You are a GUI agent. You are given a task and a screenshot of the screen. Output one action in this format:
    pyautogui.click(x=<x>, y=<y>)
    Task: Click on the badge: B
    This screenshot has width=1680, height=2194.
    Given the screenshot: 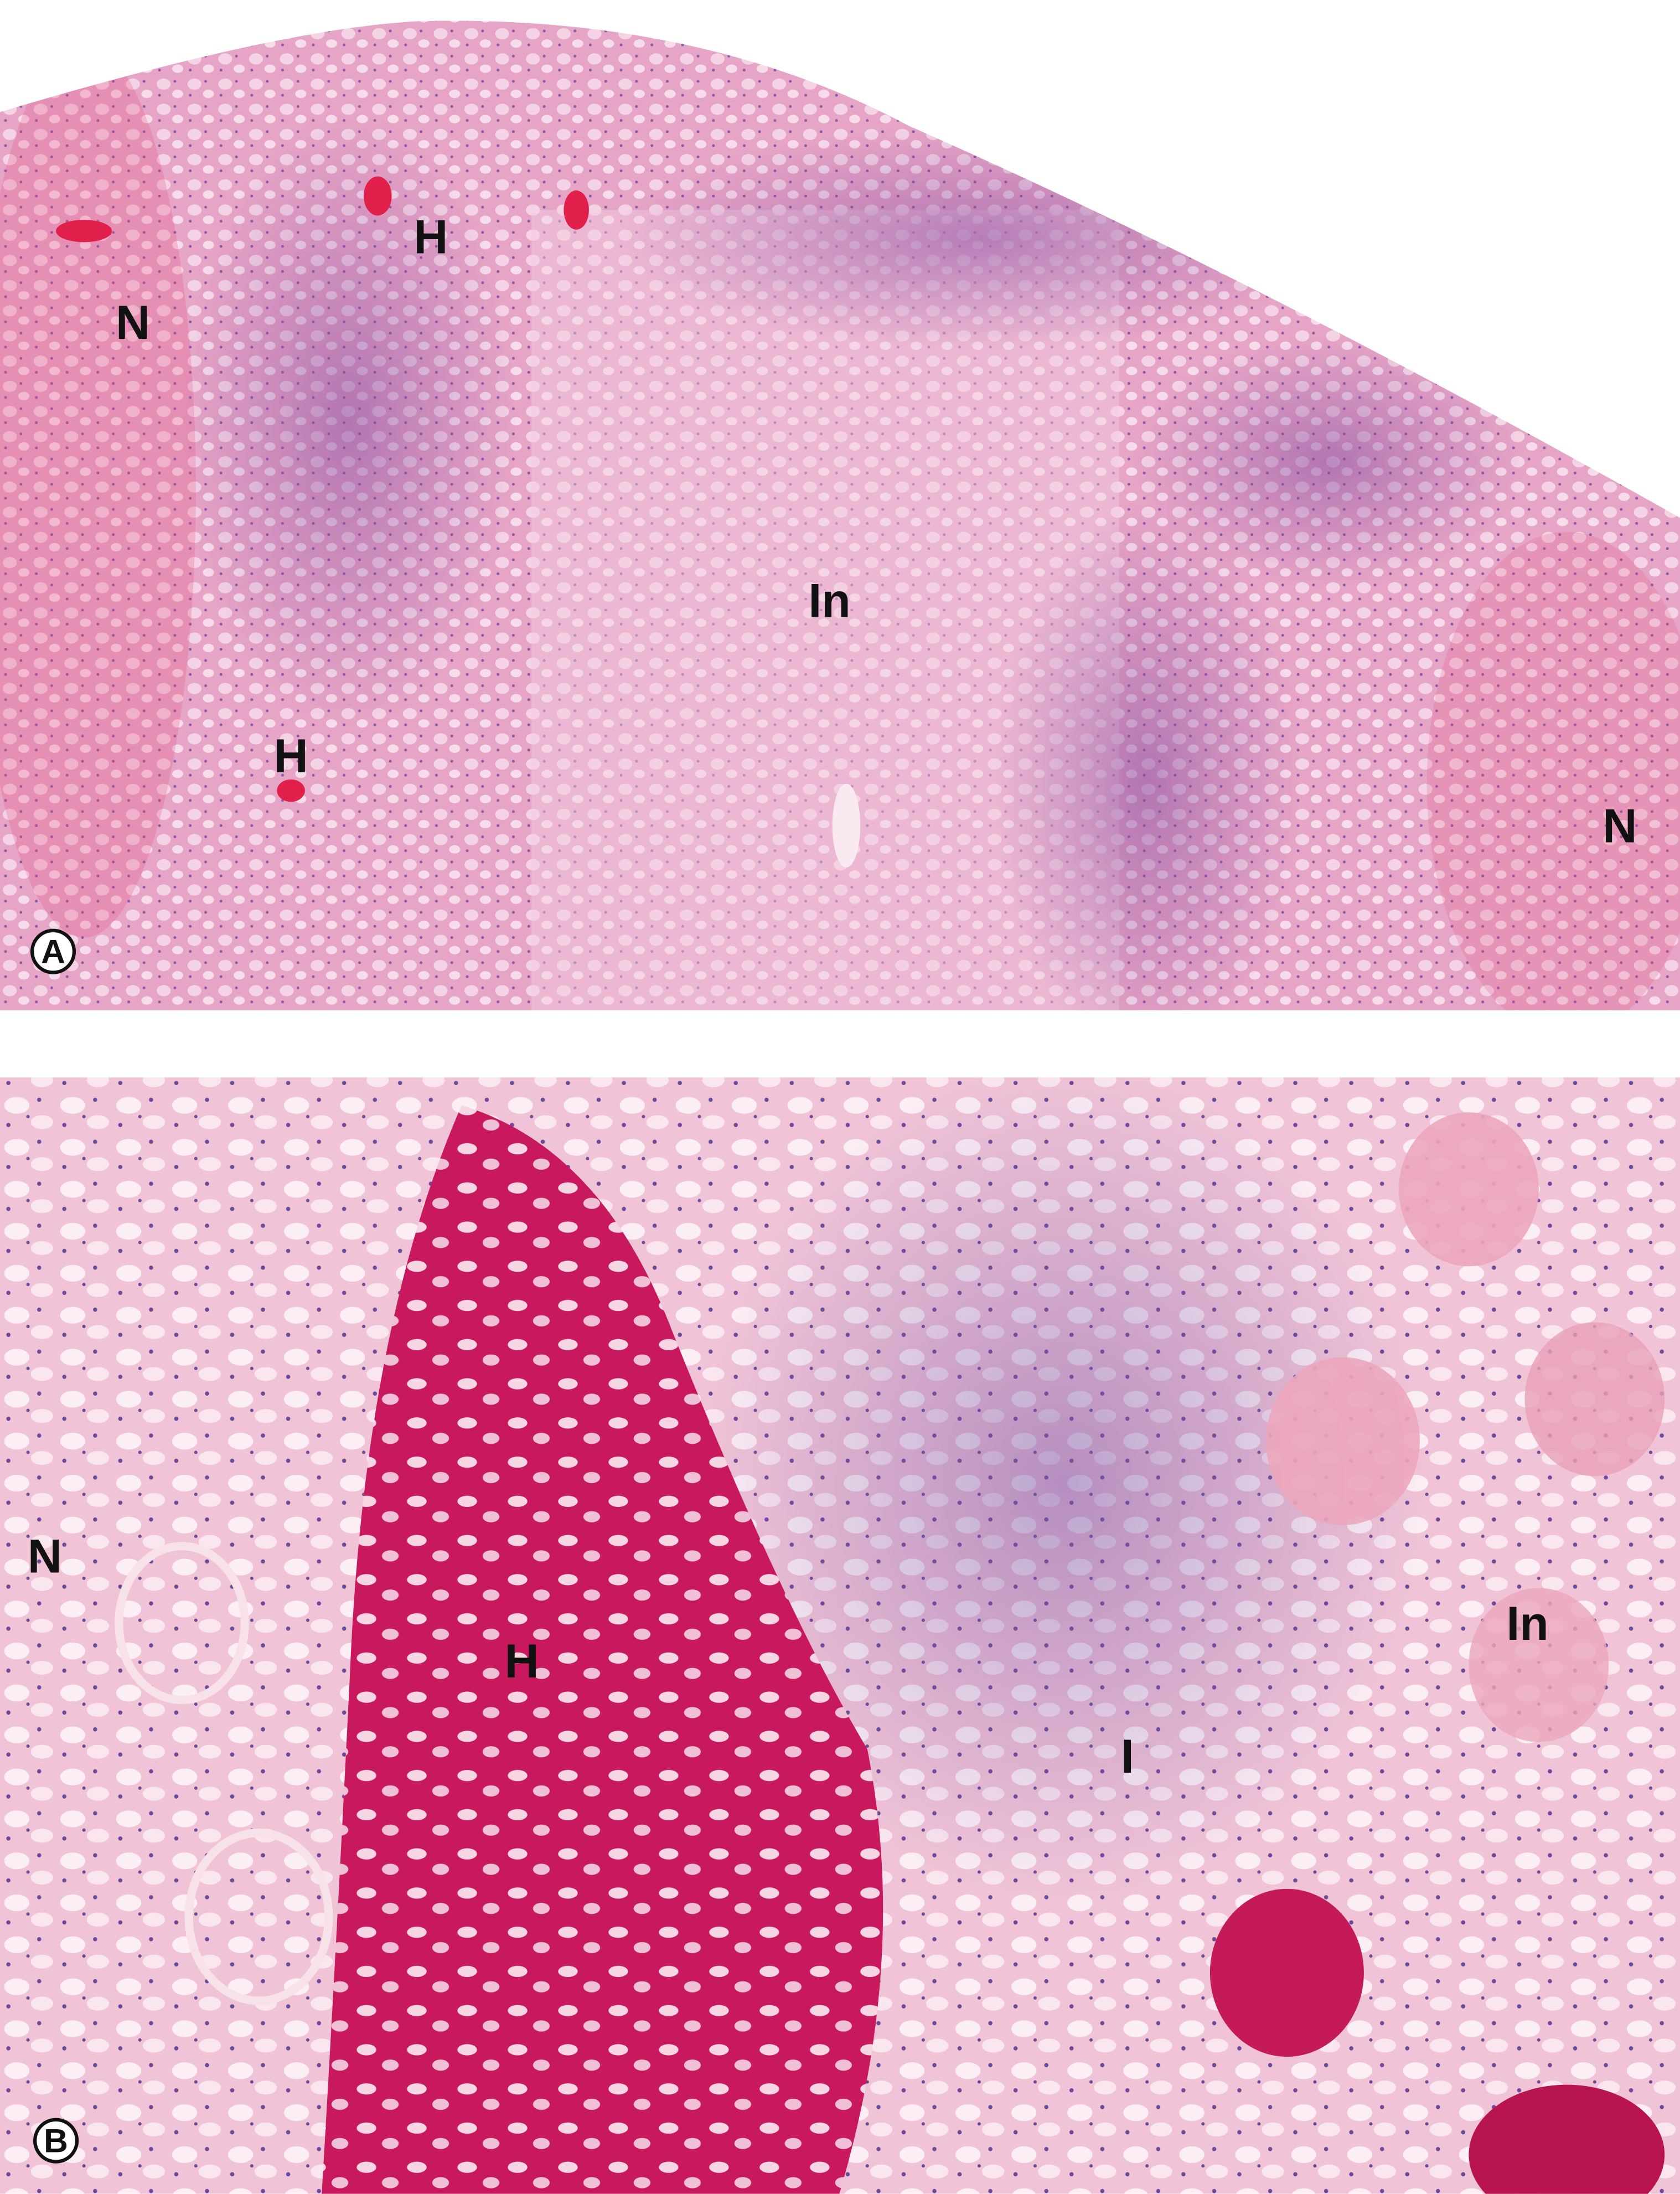 What is the action you would take?
    pyautogui.click(x=56, y=2141)
    